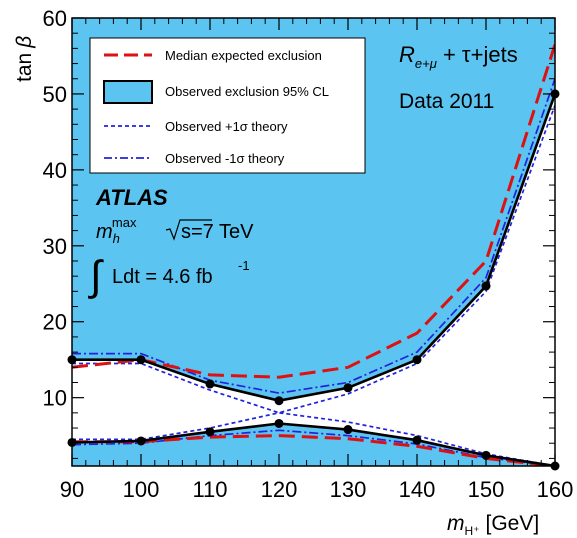 The width and height of the screenshot is (577, 538). Describe the element at coordinates (226, 126) in the screenshot. I see `legend-label-plus1sigma: Observed +1σ theory` at that location.